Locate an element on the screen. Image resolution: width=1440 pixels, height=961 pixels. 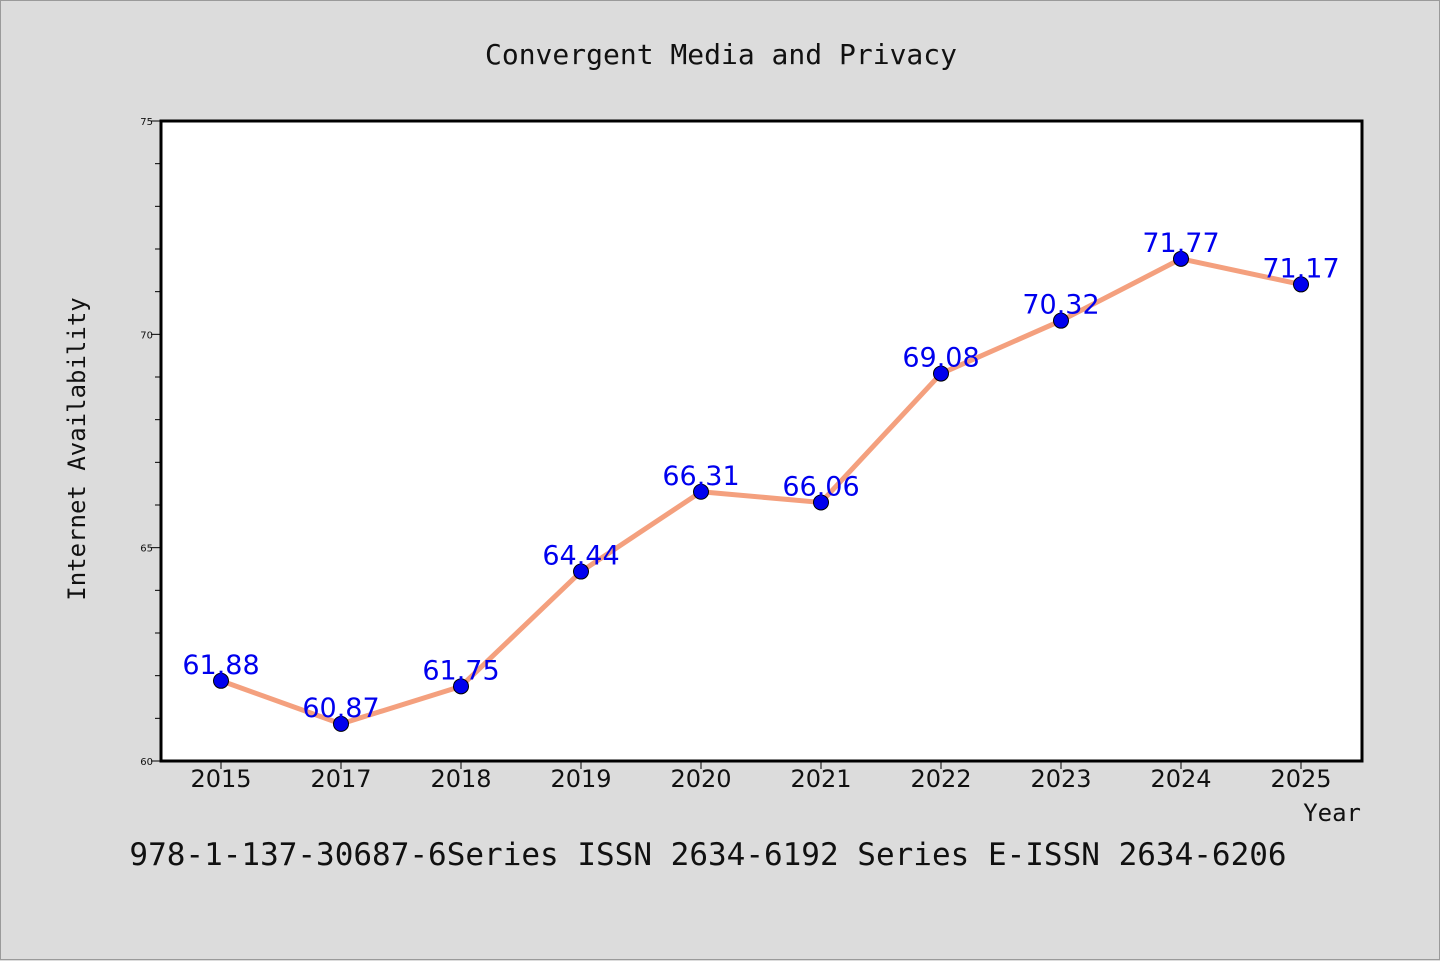
x-tick-label: 2020 is located at coordinates (700, 779).